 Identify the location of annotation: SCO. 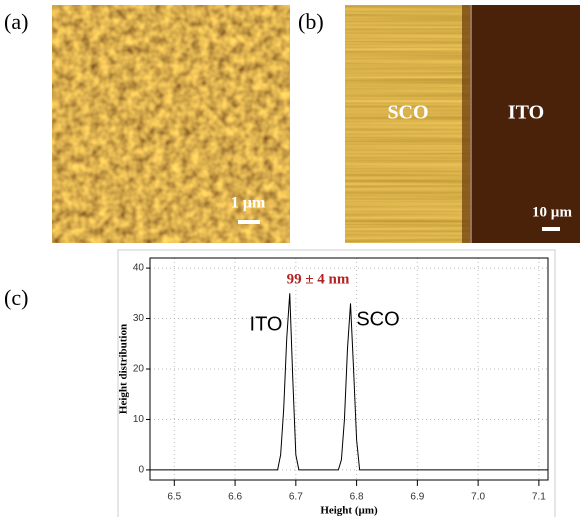
(377, 319).